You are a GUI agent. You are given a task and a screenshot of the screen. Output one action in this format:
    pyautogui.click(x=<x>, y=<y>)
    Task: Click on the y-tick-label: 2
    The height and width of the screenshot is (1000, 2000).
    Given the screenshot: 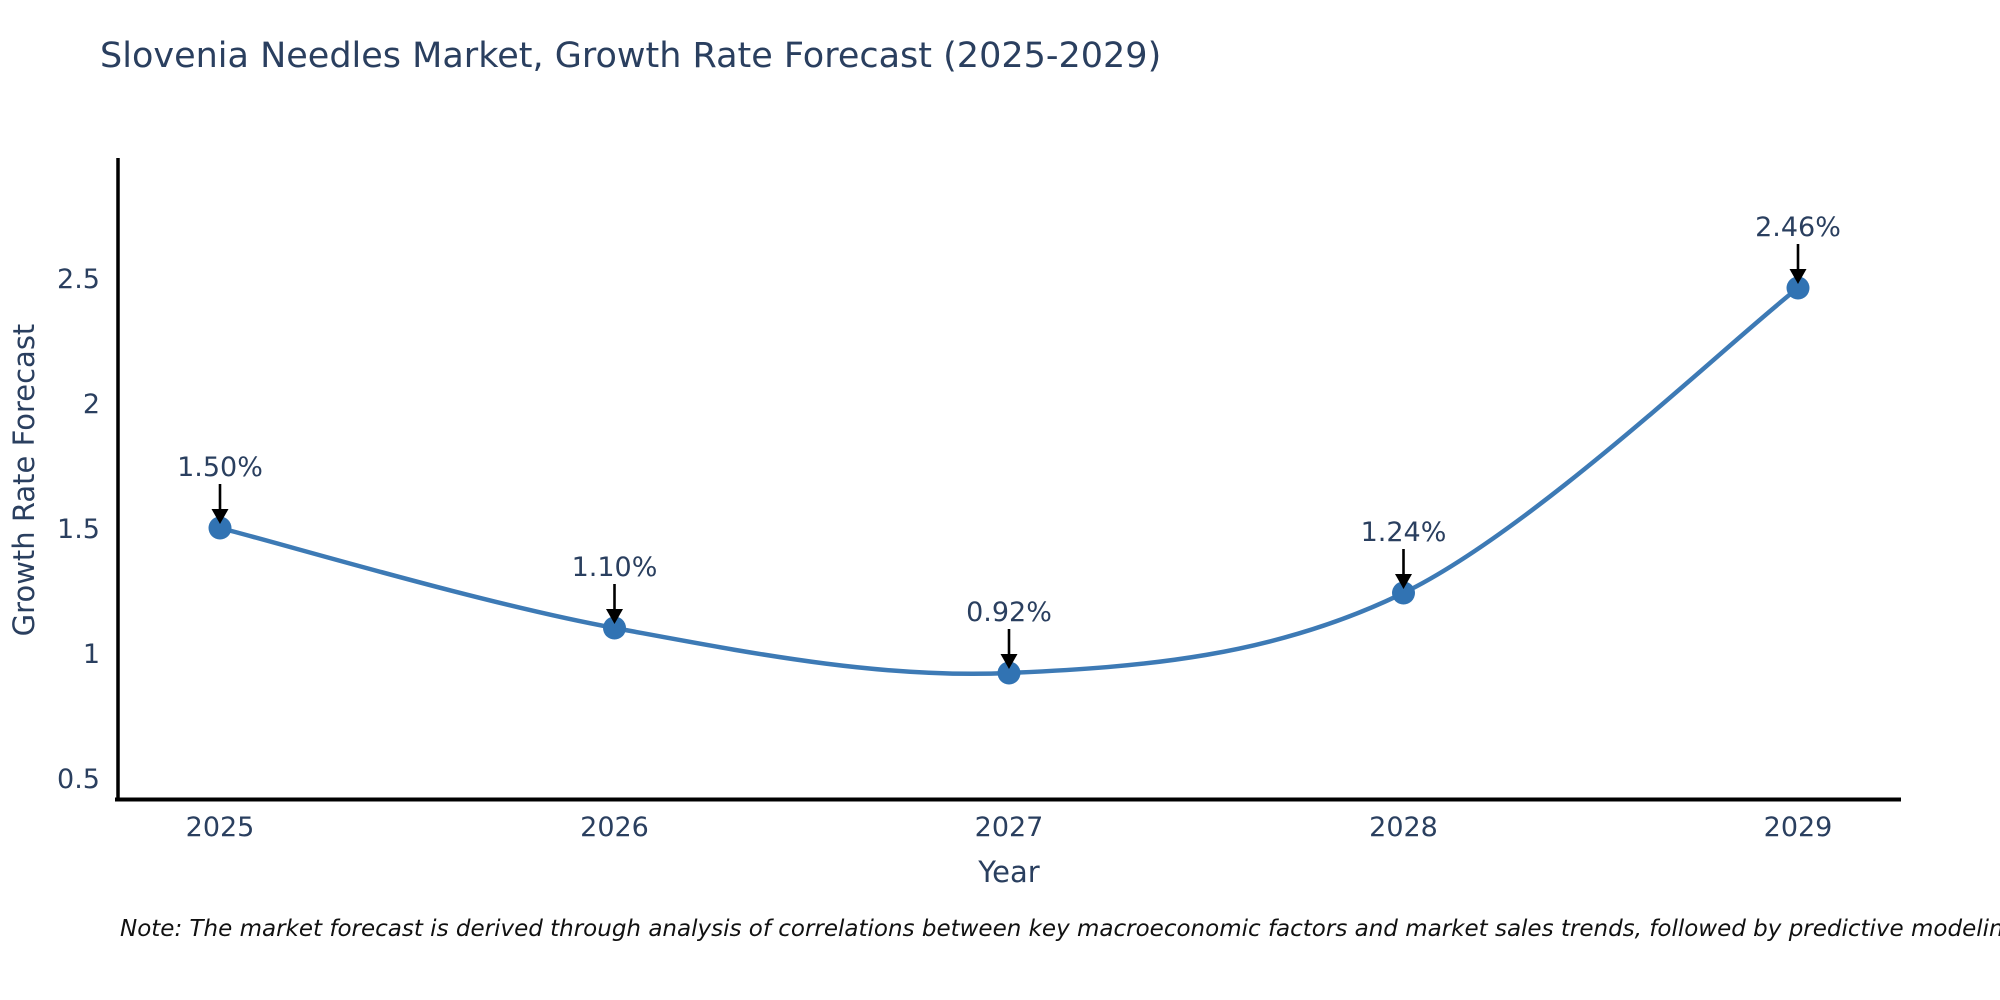 What is the action you would take?
    pyautogui.click(x=91, y=404)
    